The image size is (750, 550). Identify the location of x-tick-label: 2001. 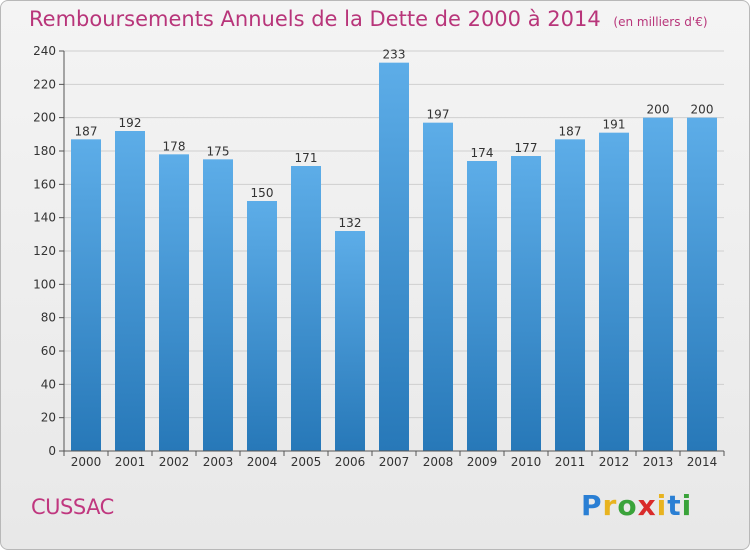
(130, 462).